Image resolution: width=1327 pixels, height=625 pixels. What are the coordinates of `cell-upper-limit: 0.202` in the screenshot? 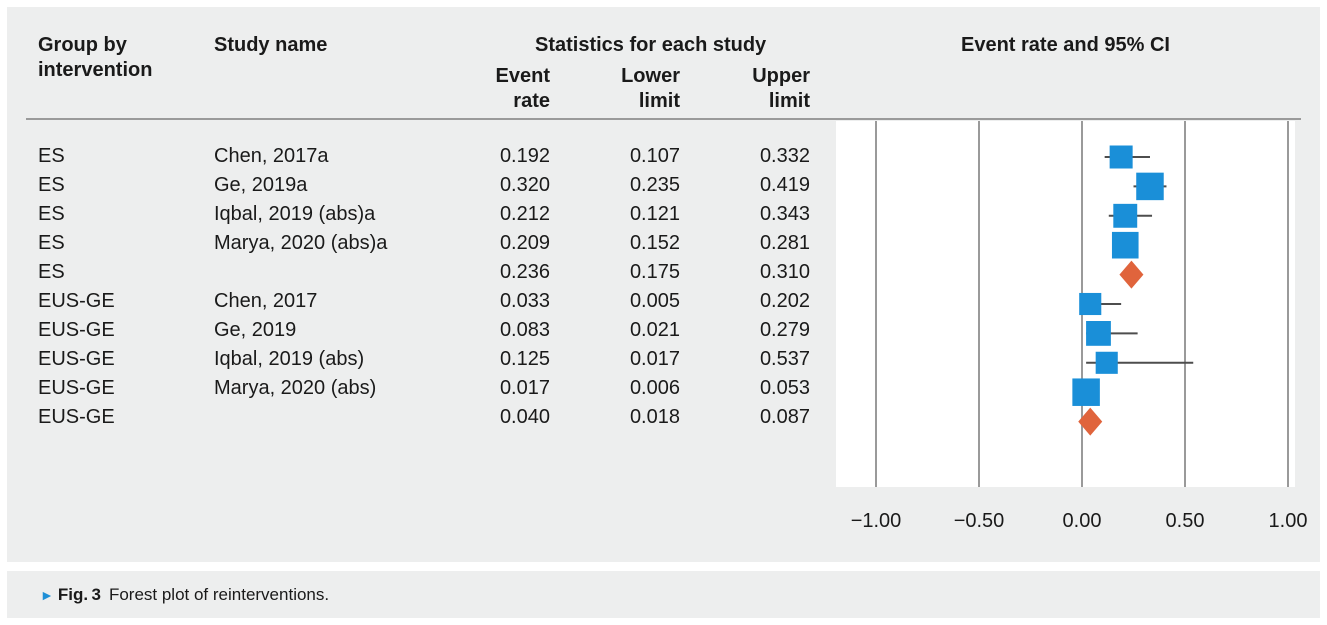 It's located at (784, 301).